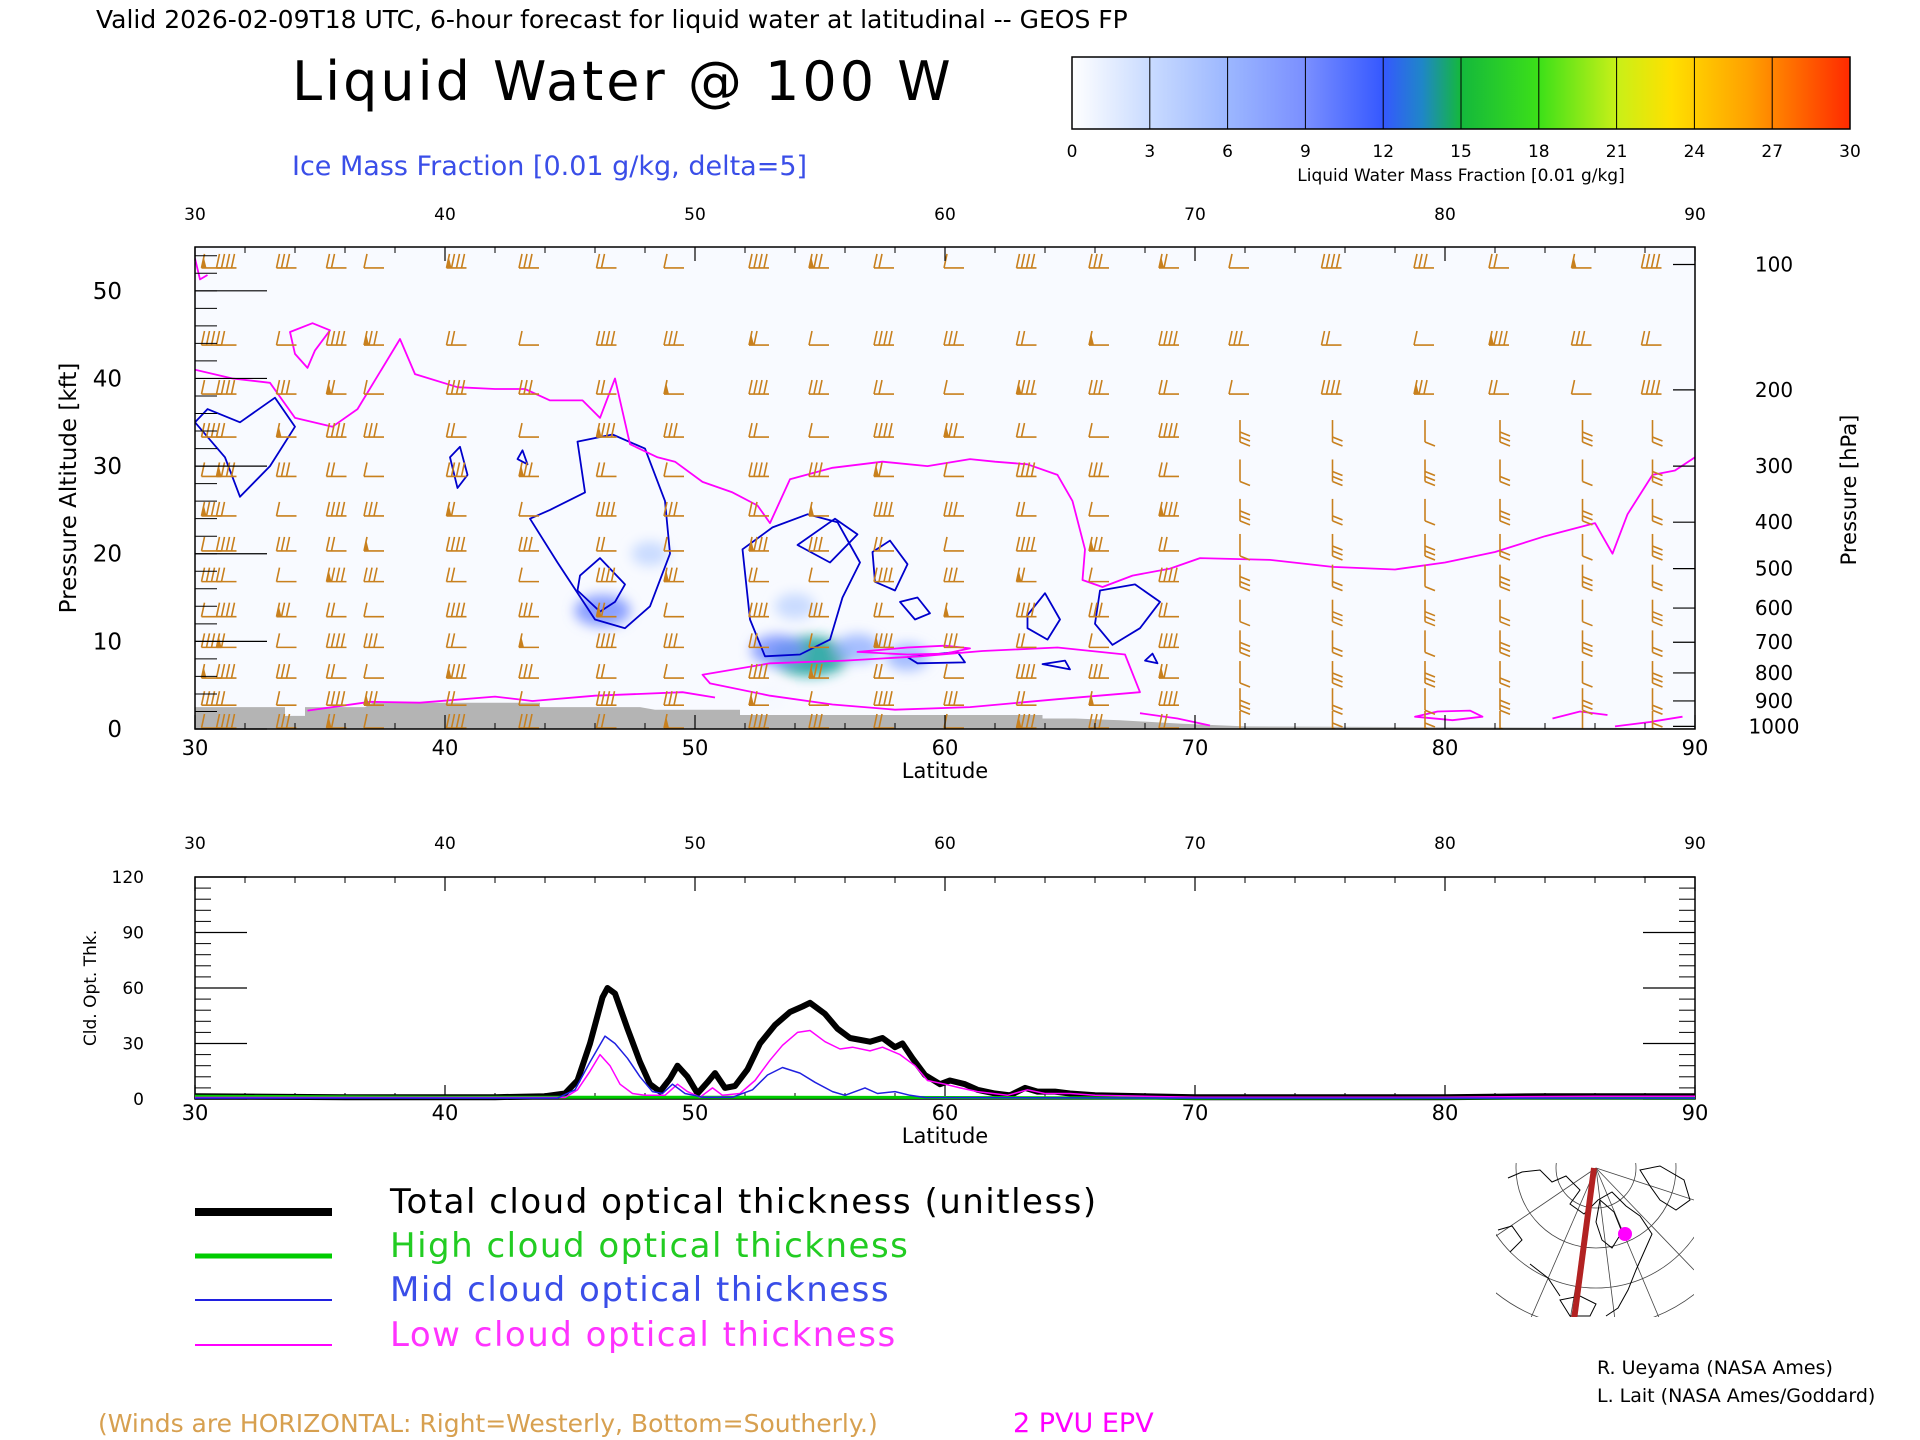 This screenshot has width=1920, height=1440. Describe the element at coordinates (133, 989) in the screenshot. I see `bottom-y-tick-label: 60` at that location.